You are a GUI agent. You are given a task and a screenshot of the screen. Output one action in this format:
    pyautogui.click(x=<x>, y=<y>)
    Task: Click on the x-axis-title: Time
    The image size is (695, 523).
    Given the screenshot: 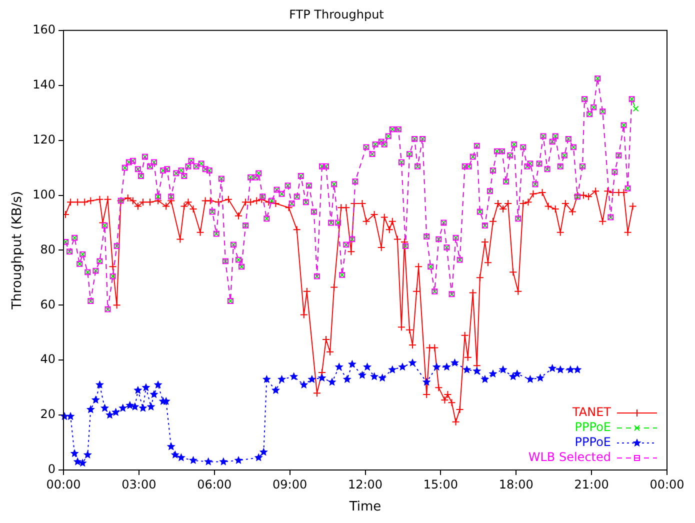 What is the action you would take?
    pyautogui.click(x=365, y=507)
    